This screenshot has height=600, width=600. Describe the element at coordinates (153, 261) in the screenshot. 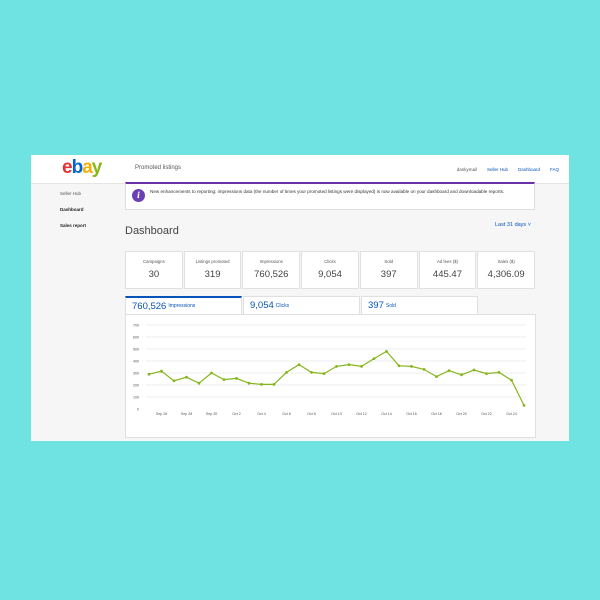

I see `stat-label: Campaigns` at that location.